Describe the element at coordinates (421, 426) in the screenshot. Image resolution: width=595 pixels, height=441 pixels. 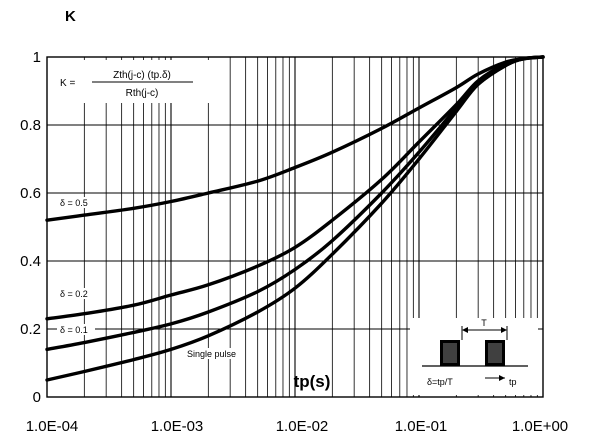
I see `x-tick-label: 1.0E-01` at that location.